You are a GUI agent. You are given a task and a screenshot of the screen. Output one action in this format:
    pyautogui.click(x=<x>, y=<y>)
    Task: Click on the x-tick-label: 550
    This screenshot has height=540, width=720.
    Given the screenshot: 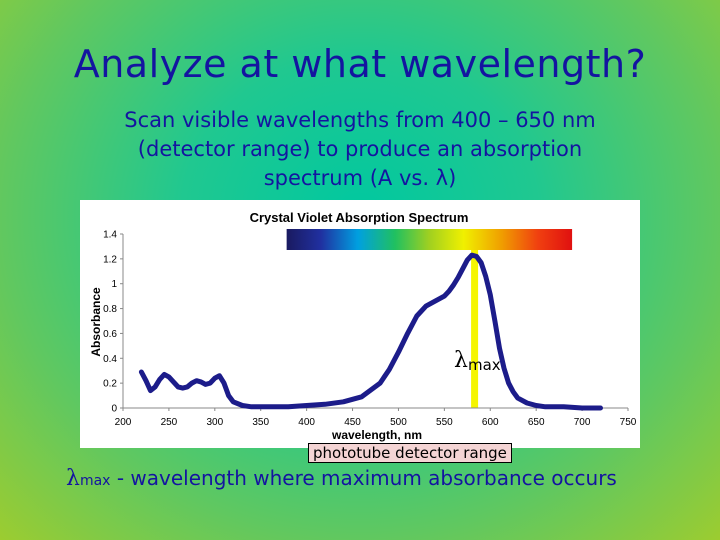 What is the action you would take?
    pyautogui.click(x=444, y=422)
    